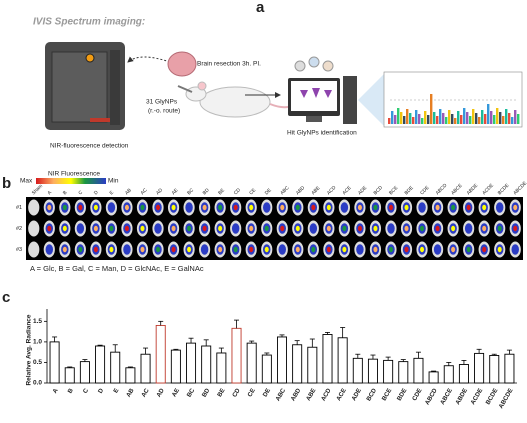  What do you see at coordinates (362, 190) in the screenshot?
I see `column-label: ADE` at bounding box center [362, 190].